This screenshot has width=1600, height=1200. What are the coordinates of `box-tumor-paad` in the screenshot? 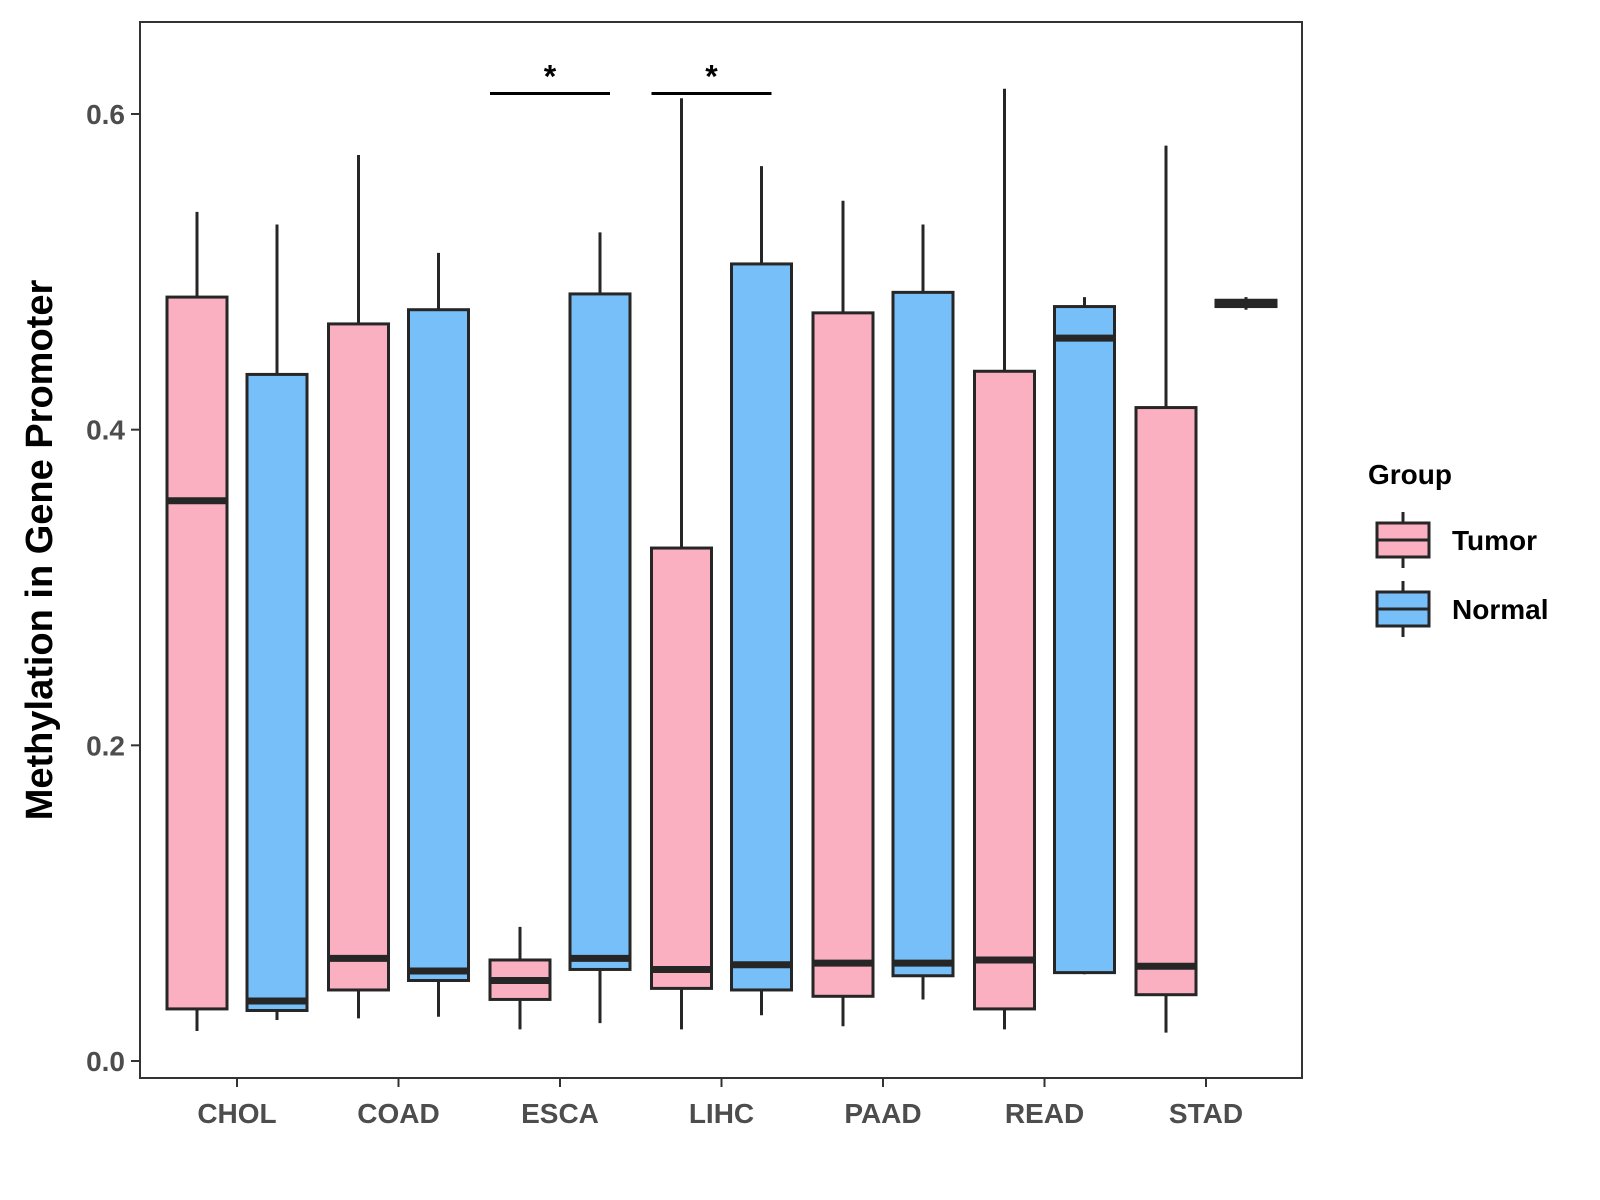 It's located at (843, 613).